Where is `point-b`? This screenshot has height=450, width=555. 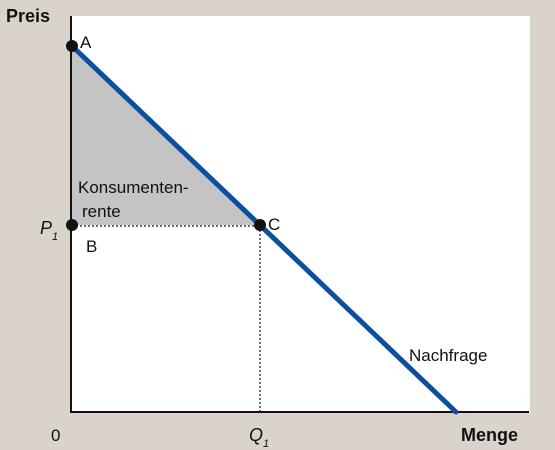
point-b is located at coordinates (72, 225).